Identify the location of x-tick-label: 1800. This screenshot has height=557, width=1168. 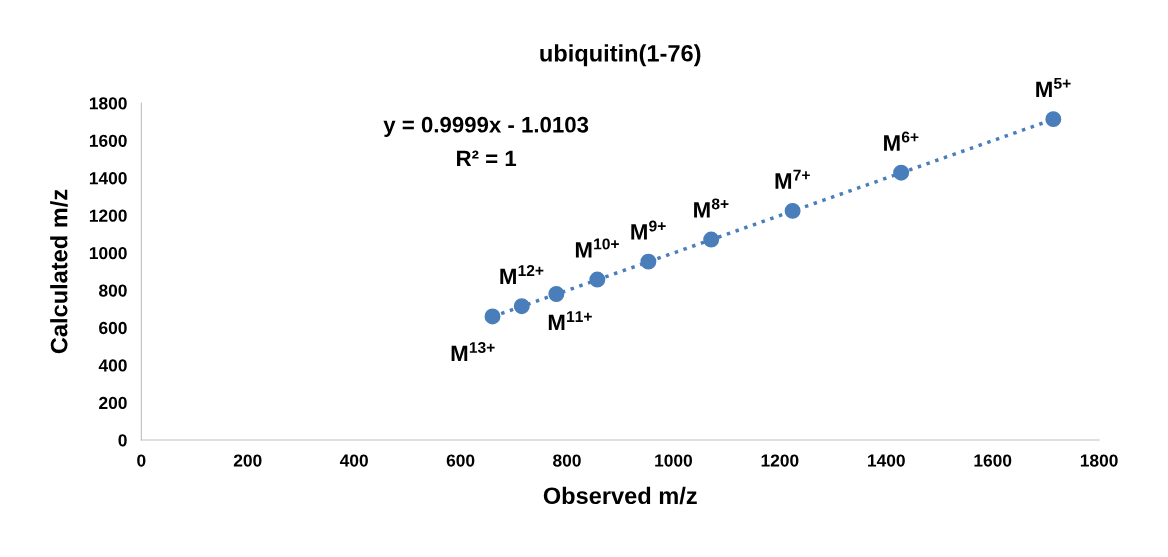
(1099, 460).